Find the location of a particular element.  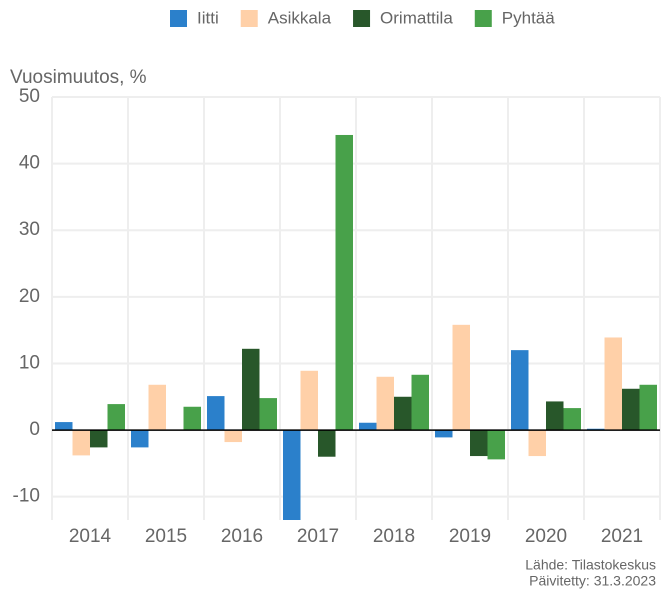

x-tick-label: 2016 is located at coordinates (242, 536).